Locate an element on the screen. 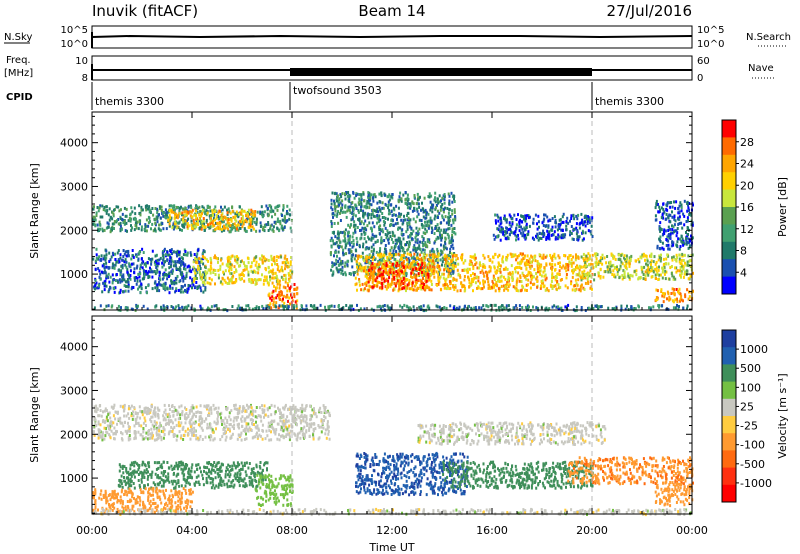 This screenshot has height=554, width=800. nsky-label: N.Sky is located at coordinates (18, 37).